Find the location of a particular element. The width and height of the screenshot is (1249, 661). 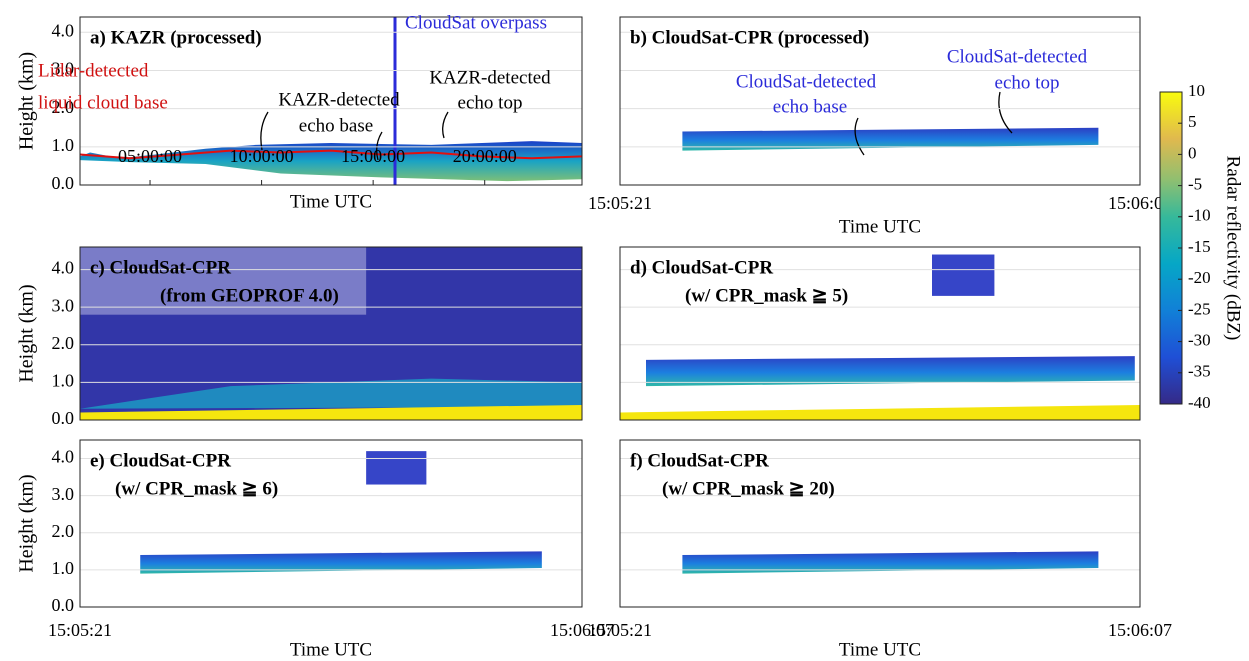

annotation: CloudSat overpass is located at coordinates (476, 22).